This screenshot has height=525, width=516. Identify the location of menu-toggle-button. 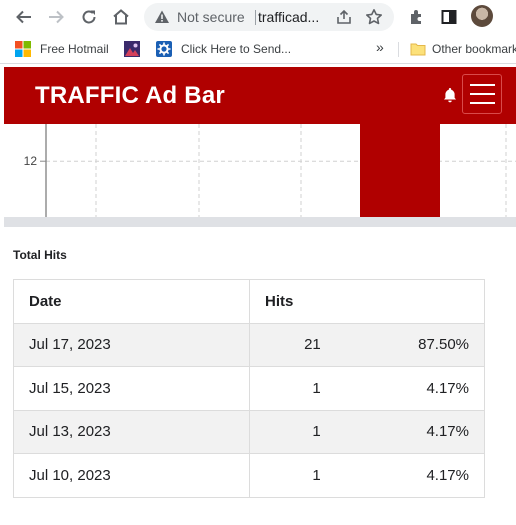
(482, 94).